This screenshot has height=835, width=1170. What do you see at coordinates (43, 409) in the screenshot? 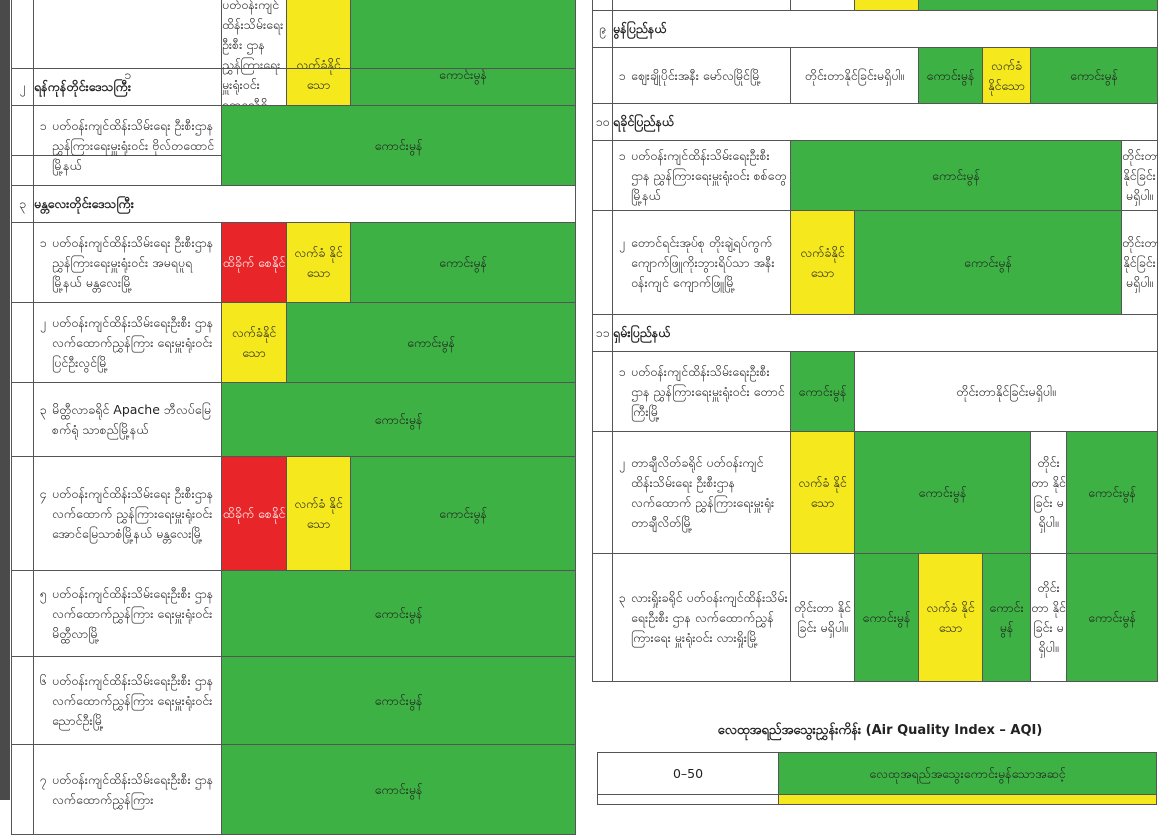
I see `row-number: ၃` at bounding box center [43, 409].